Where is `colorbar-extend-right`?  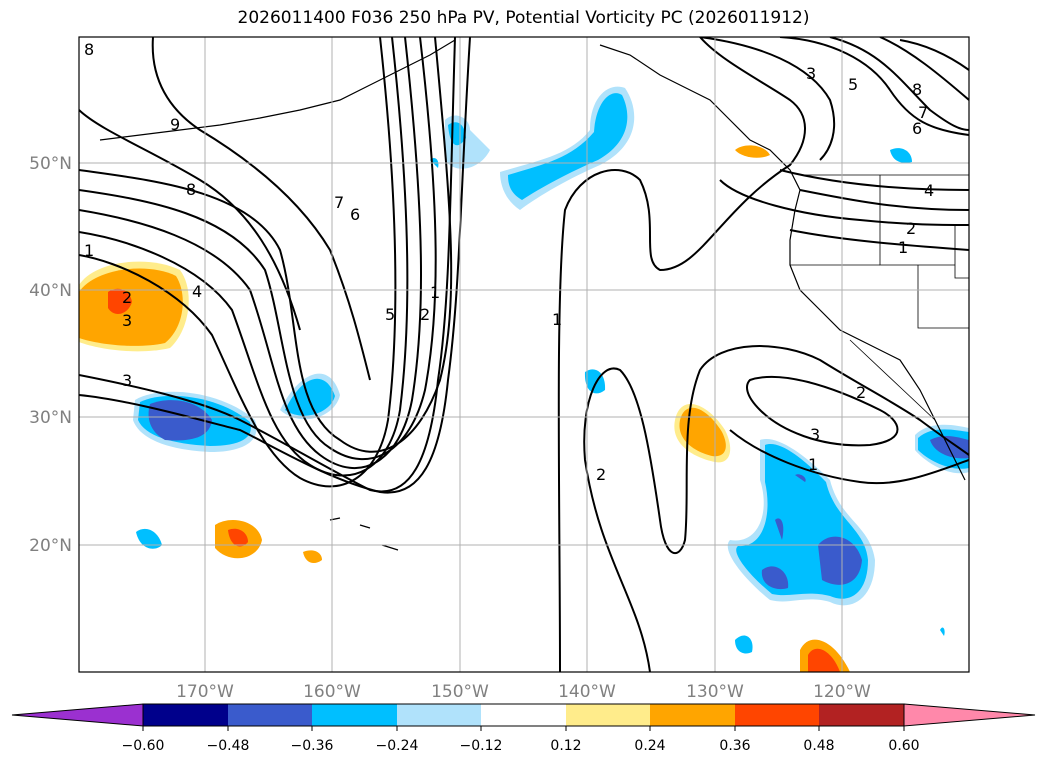
colorbar-extend-right is located at coordinates (969, 715).